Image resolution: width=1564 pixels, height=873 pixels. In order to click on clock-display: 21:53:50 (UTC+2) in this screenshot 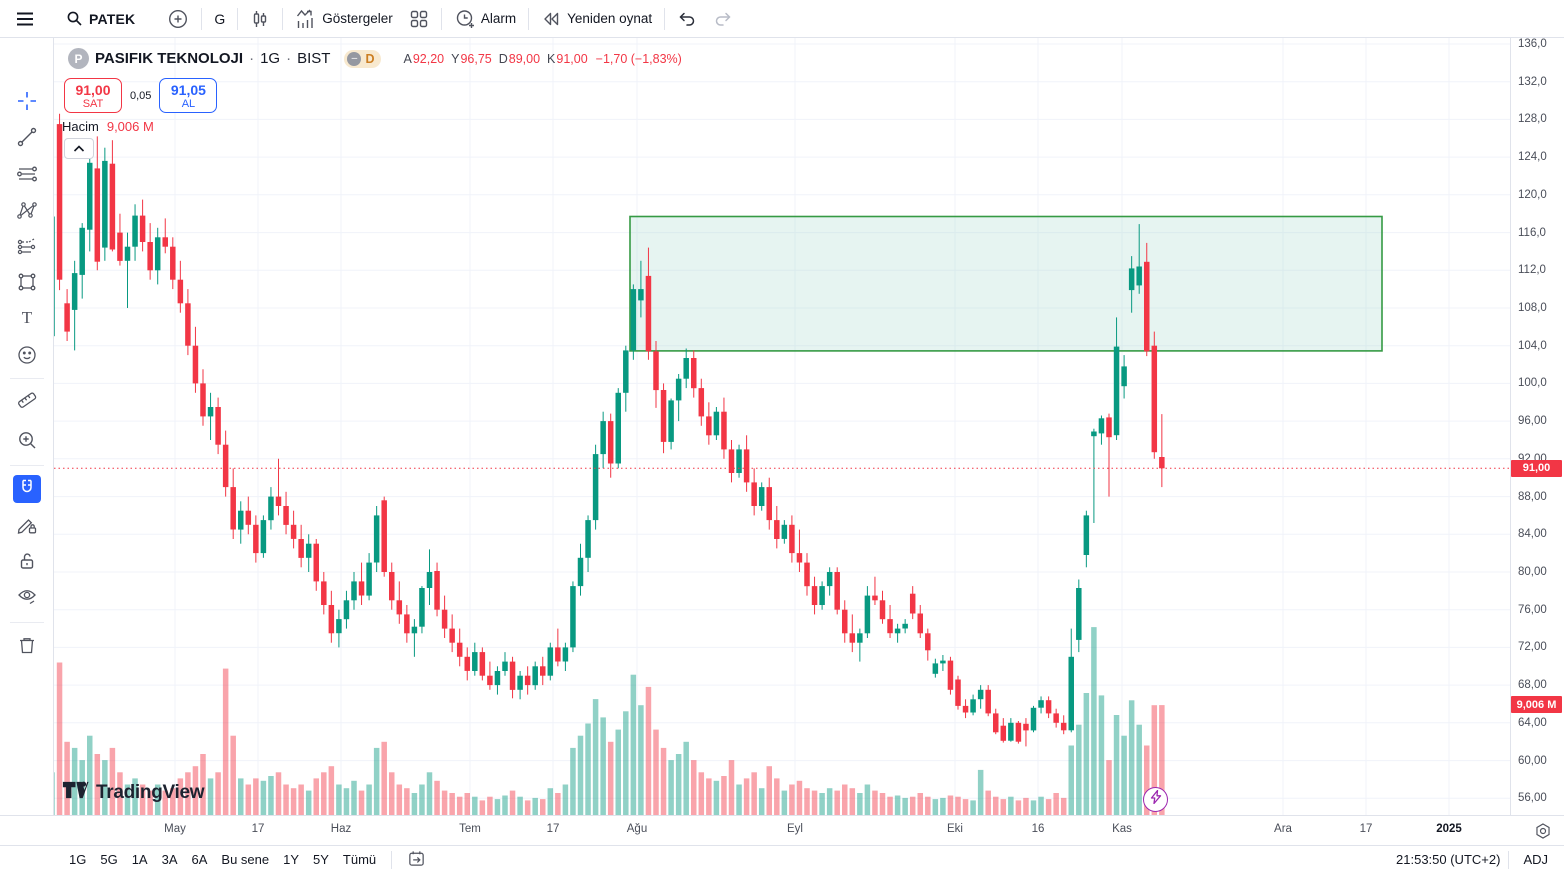, I will do `click(1448, 859)`.